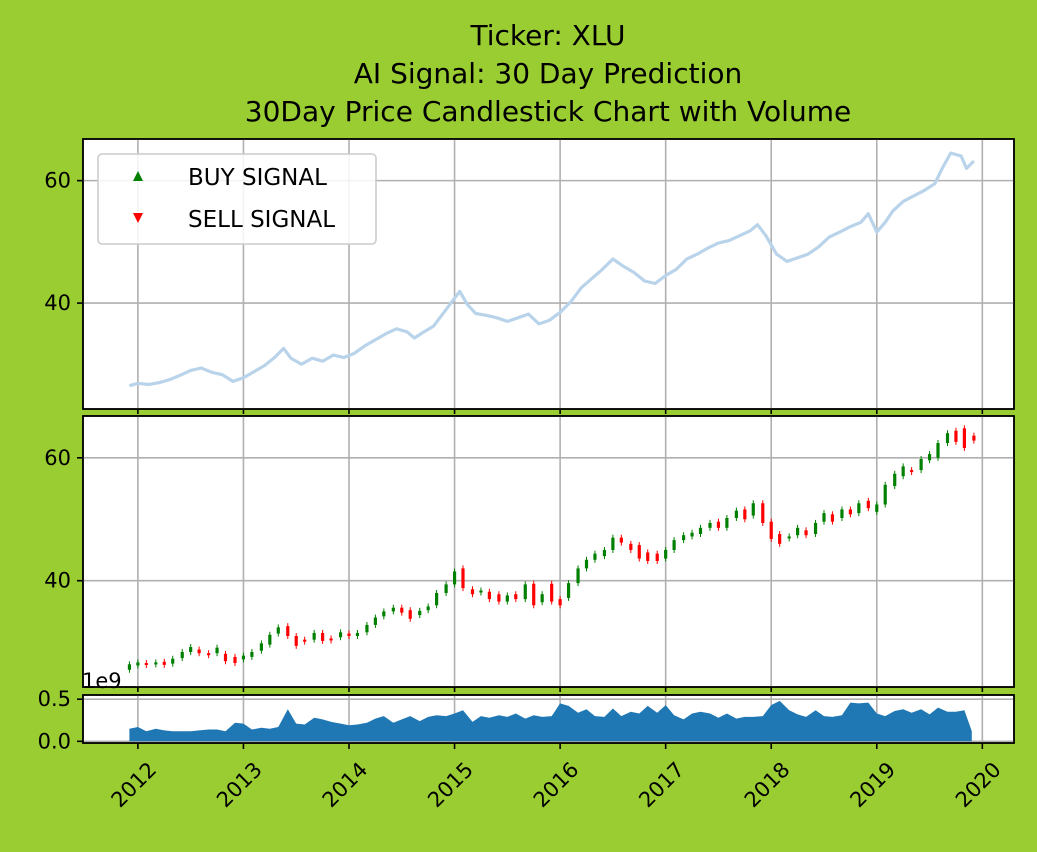 The width and height of the screenshot is (1037, 852). I want to click on buy-signal-marker-icon, so click(138, 176).